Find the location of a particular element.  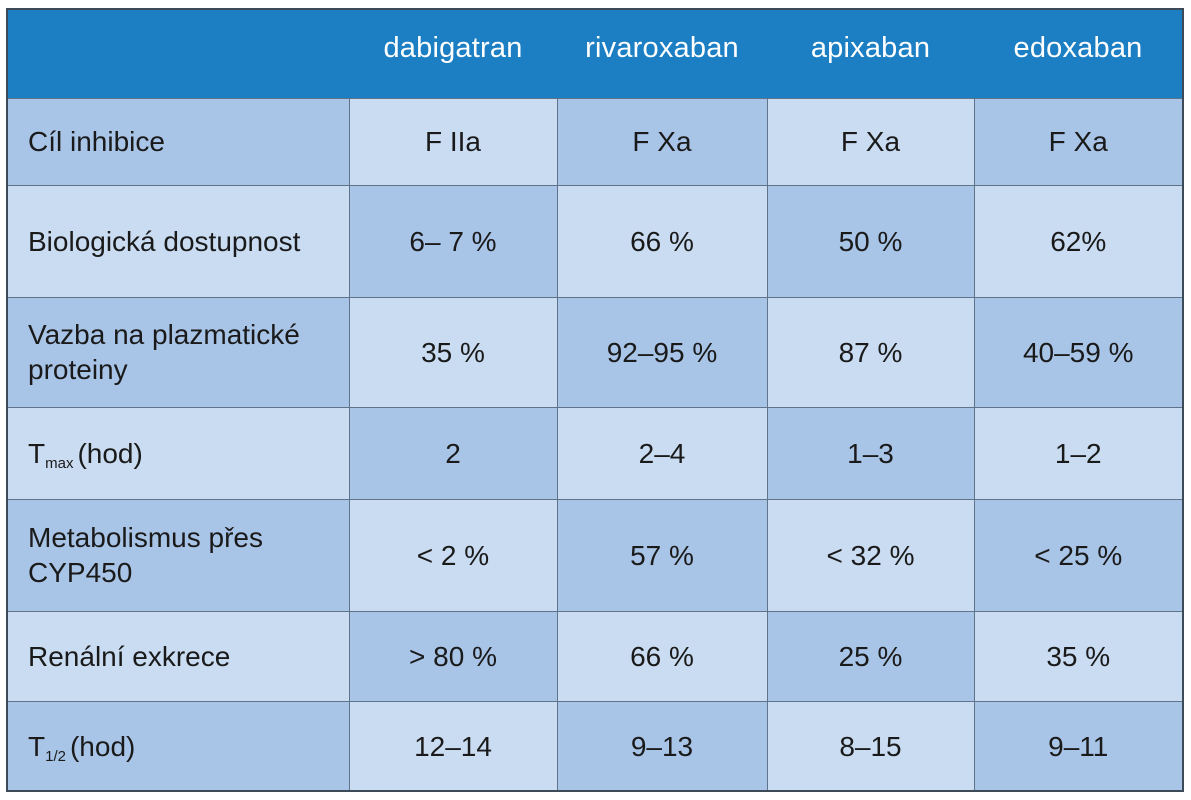

table-row: T1/2 (hod) 12–14 9–13 8–15 9–11 is located at coordinates (595, 745).